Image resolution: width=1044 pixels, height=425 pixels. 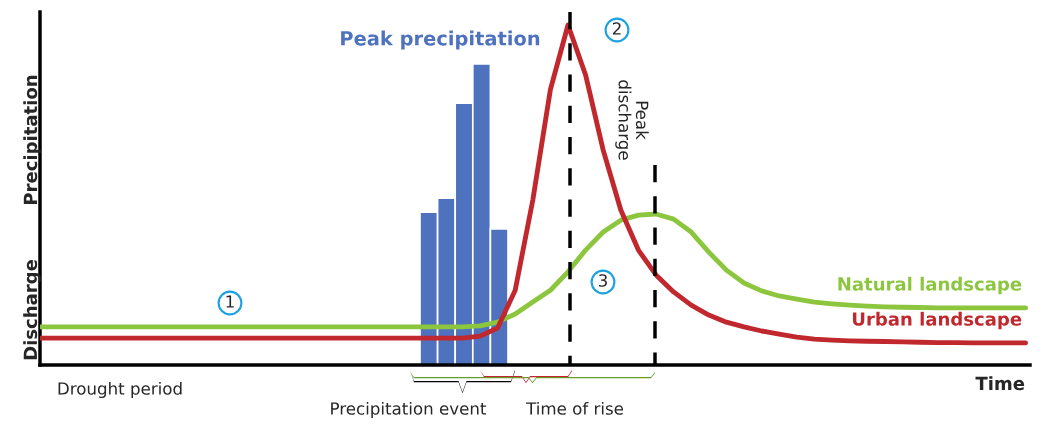 I want to click on annotation: 3, so click(x=602, y=280).